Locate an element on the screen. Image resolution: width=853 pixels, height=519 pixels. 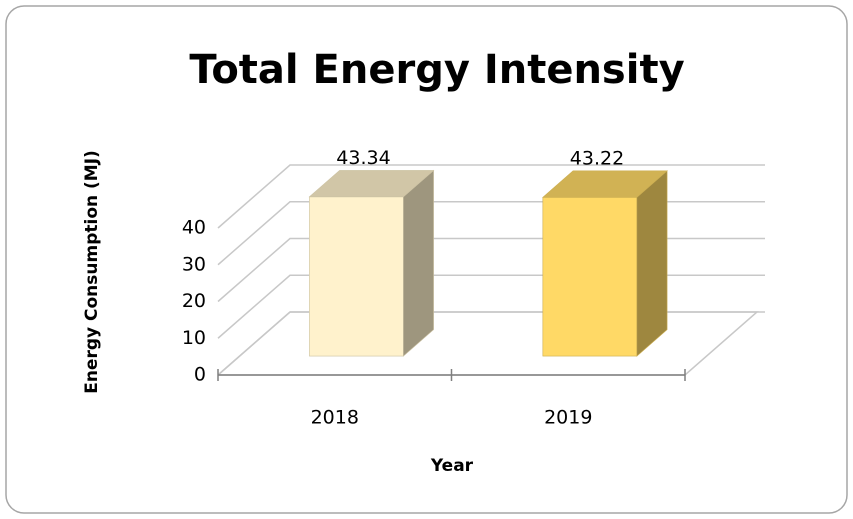
y-tick-label: 20 is located at coordinates (194, 301).